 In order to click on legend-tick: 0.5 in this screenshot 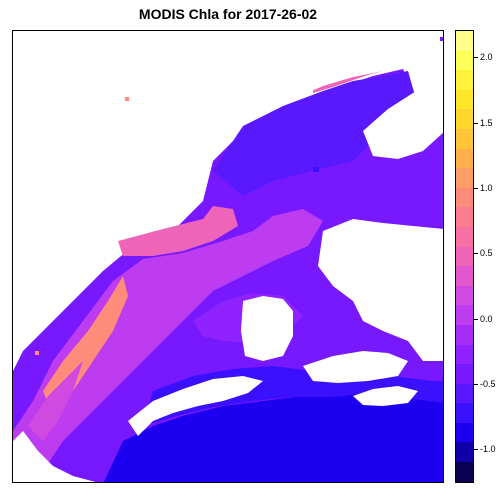, I will do `click(489, 253)`.